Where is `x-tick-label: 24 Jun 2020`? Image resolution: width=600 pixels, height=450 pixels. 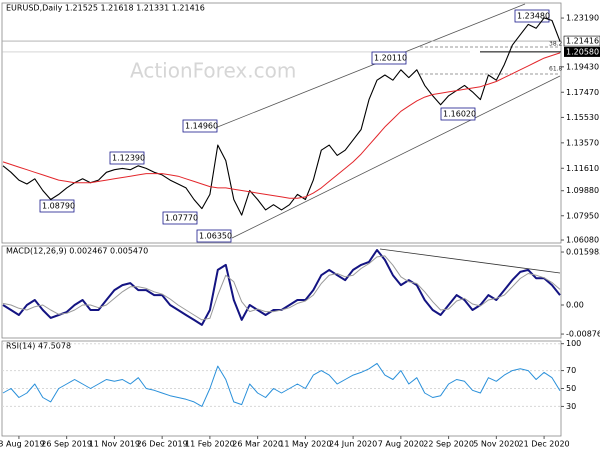
x-tick-label: 24 Jun 2020 is located at coordinates (353, 444).